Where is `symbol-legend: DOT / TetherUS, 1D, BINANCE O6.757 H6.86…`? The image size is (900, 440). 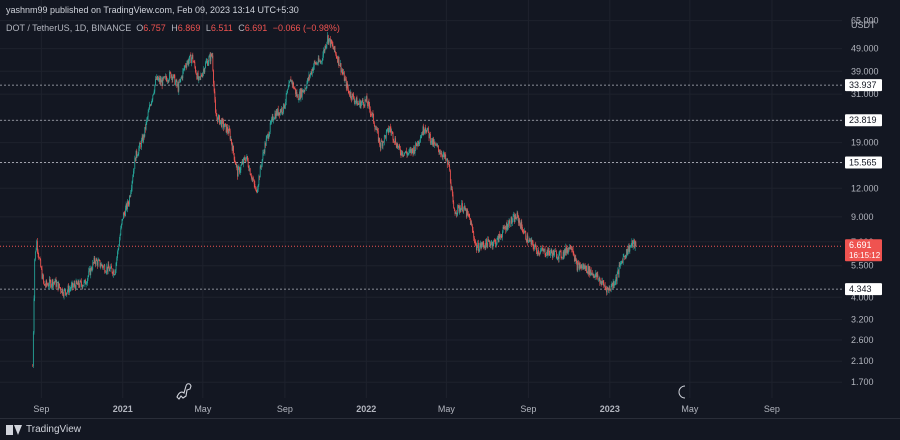 symbol-legend: DOT / TetherUS, 1D, BINANCE O6.757 H6.86… is located at coordinates (174, 28).